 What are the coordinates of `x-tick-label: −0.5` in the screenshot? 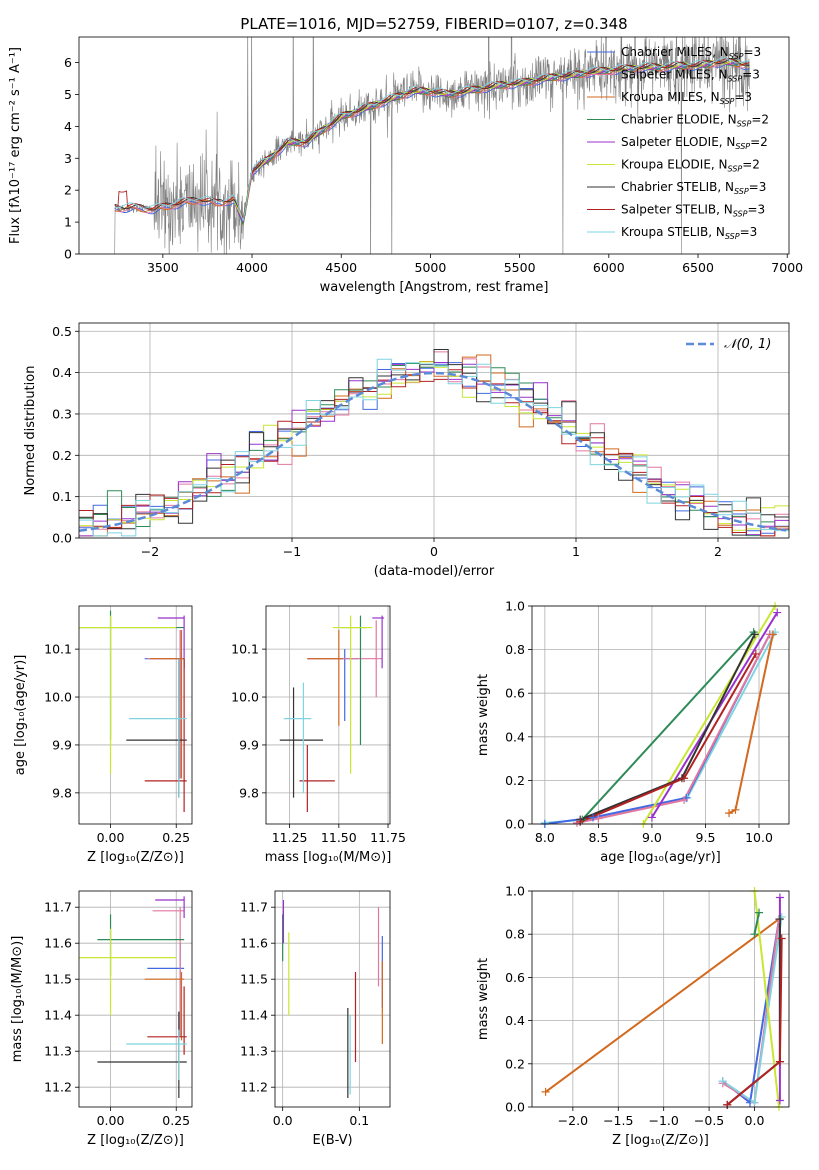 It's located at (709, 1120).